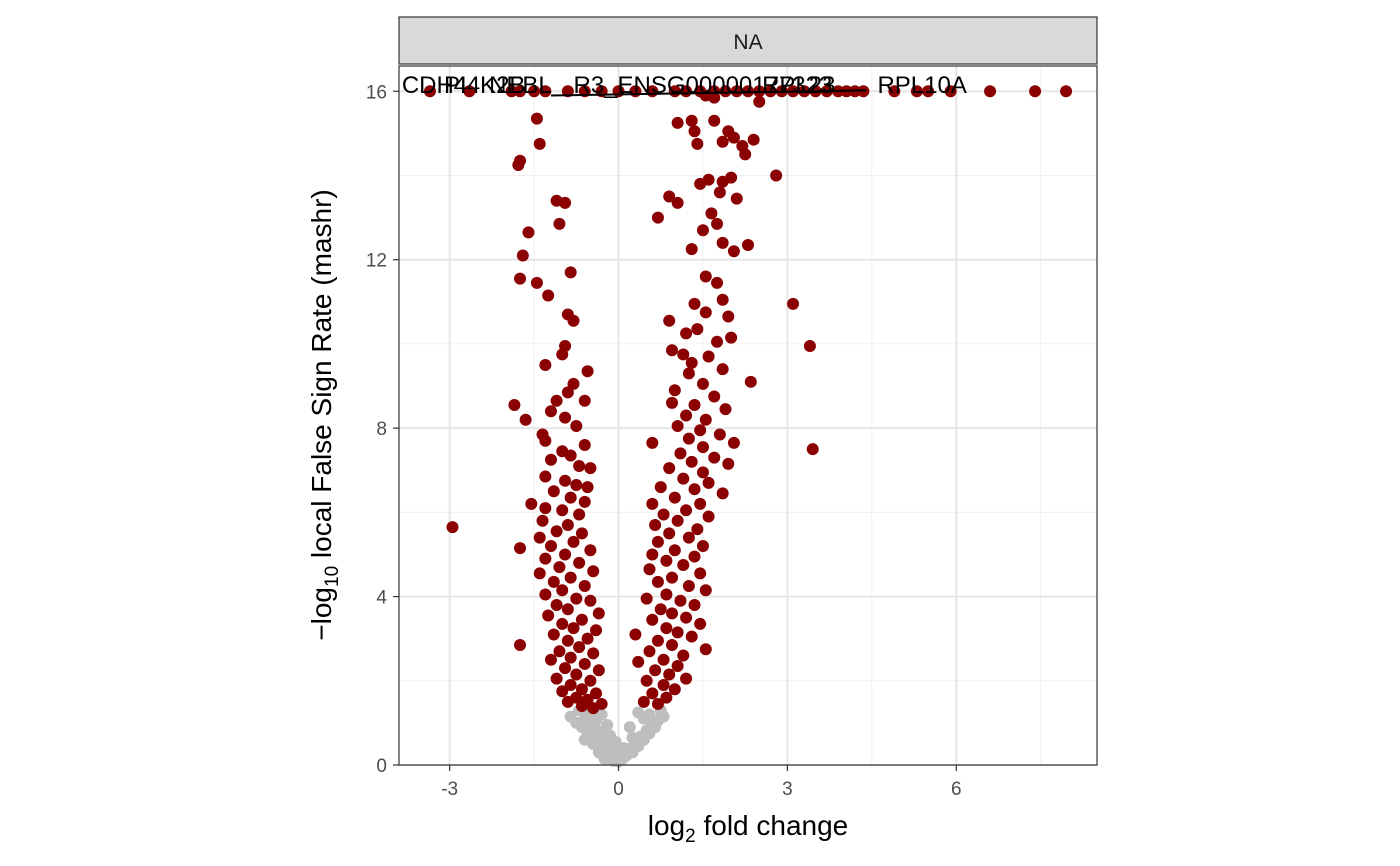 The image size is (1400, 866). I want to click on x-axis-title-subscript: 2, so click(690, 836).